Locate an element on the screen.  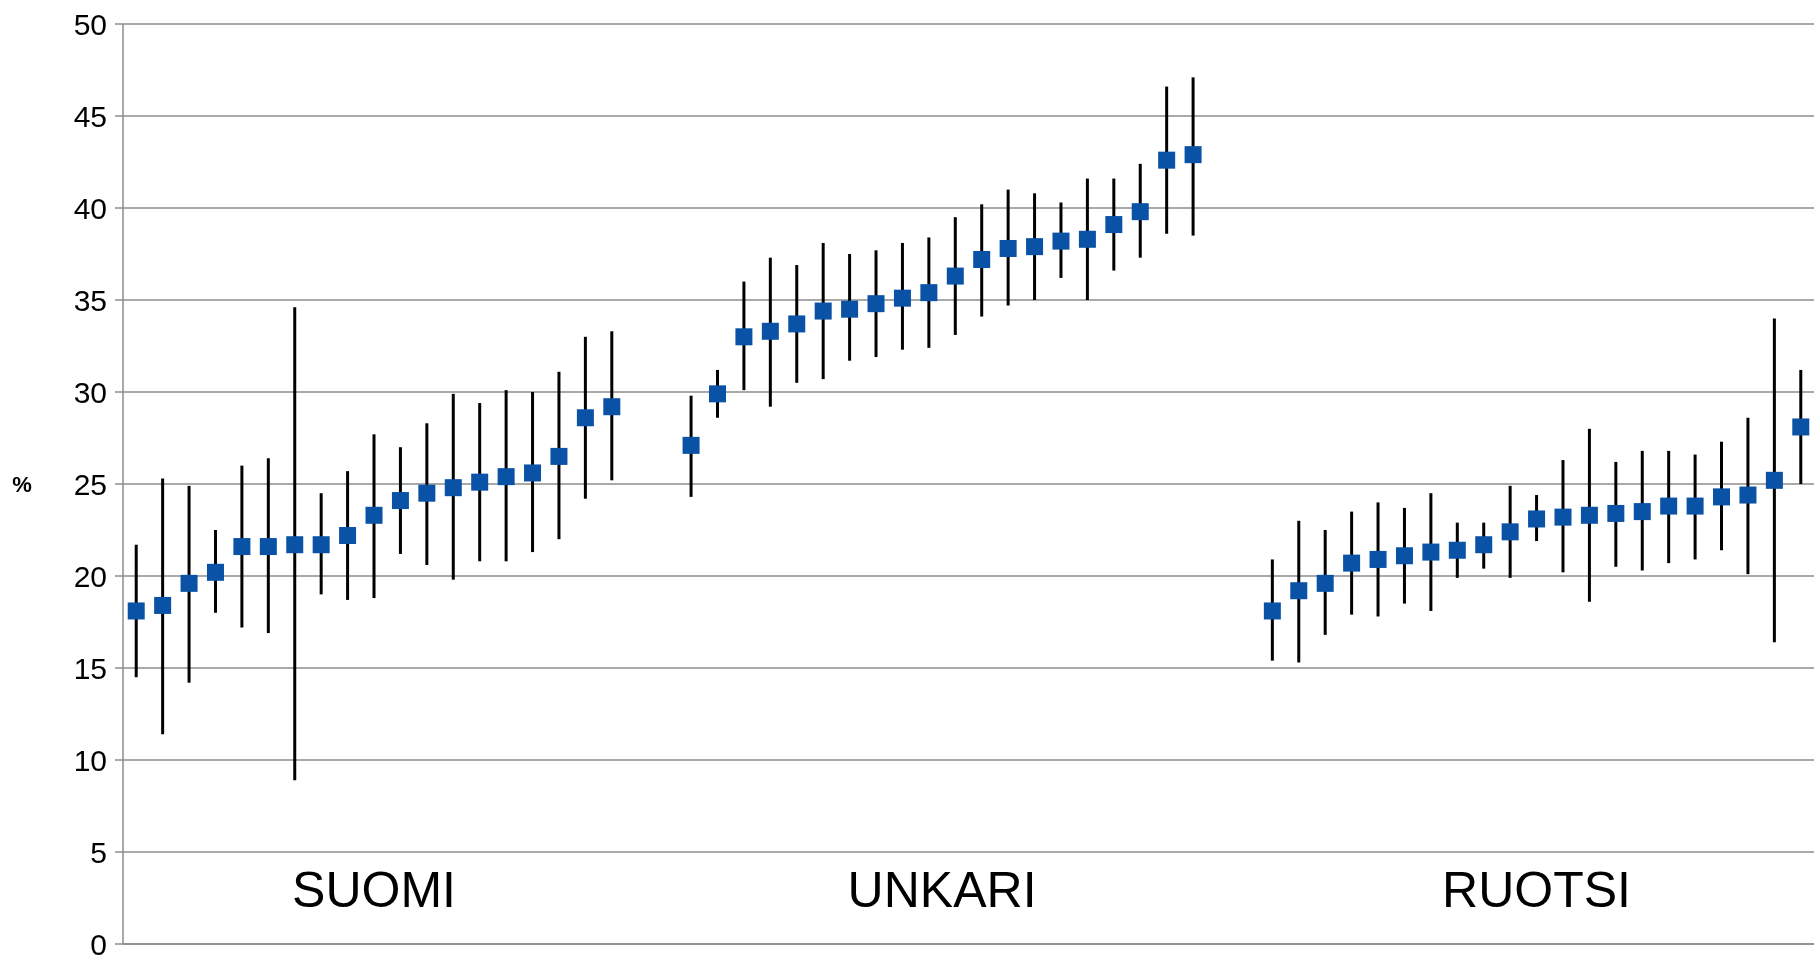
y-tick-label: 0 is located at coordinates (98, 943).